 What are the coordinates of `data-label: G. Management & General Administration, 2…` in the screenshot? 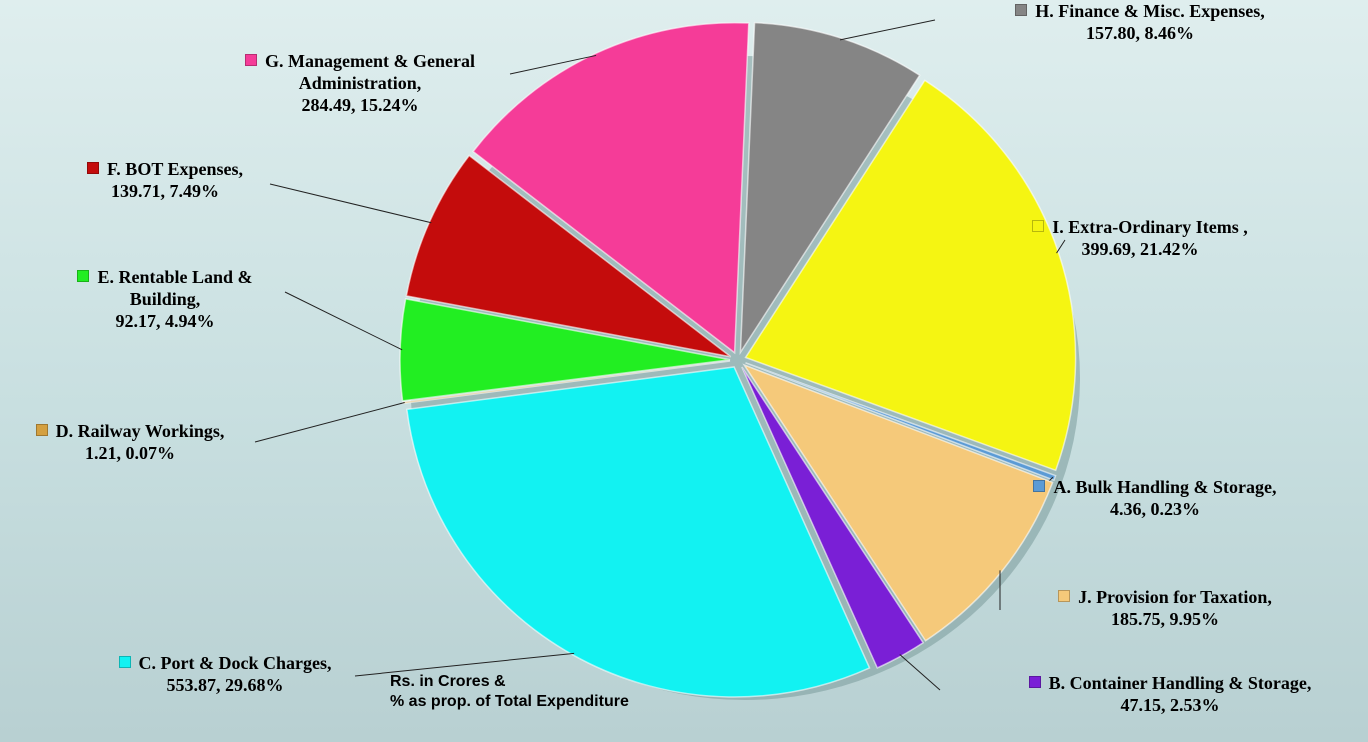 It's located at (360, 83).